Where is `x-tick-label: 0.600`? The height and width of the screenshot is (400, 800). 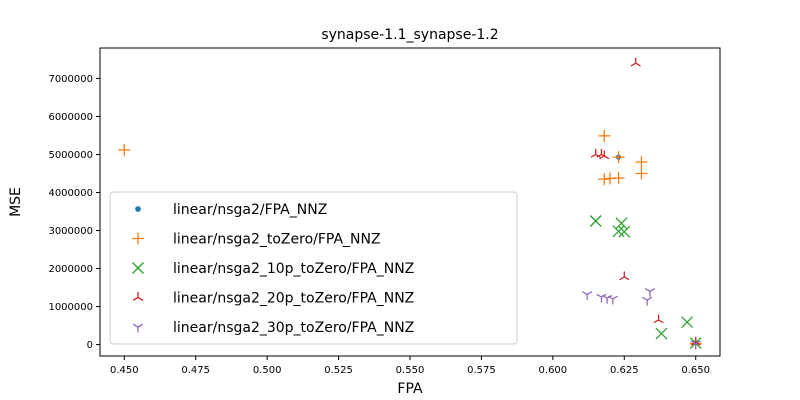
x-tick-label: 0.600 is located at coordinates (553, 370).